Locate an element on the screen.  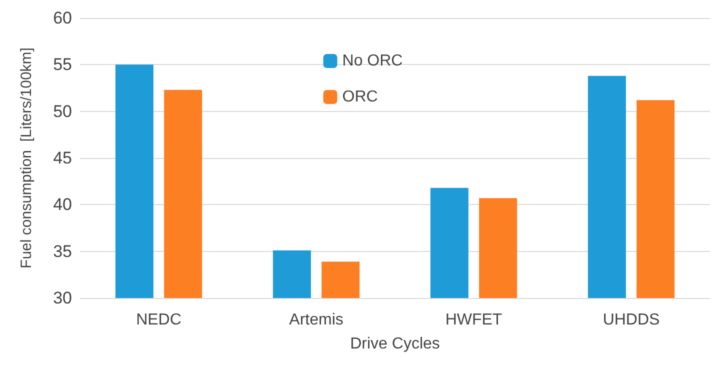
legend-label: No ORC is located at coordinates (372, 61).